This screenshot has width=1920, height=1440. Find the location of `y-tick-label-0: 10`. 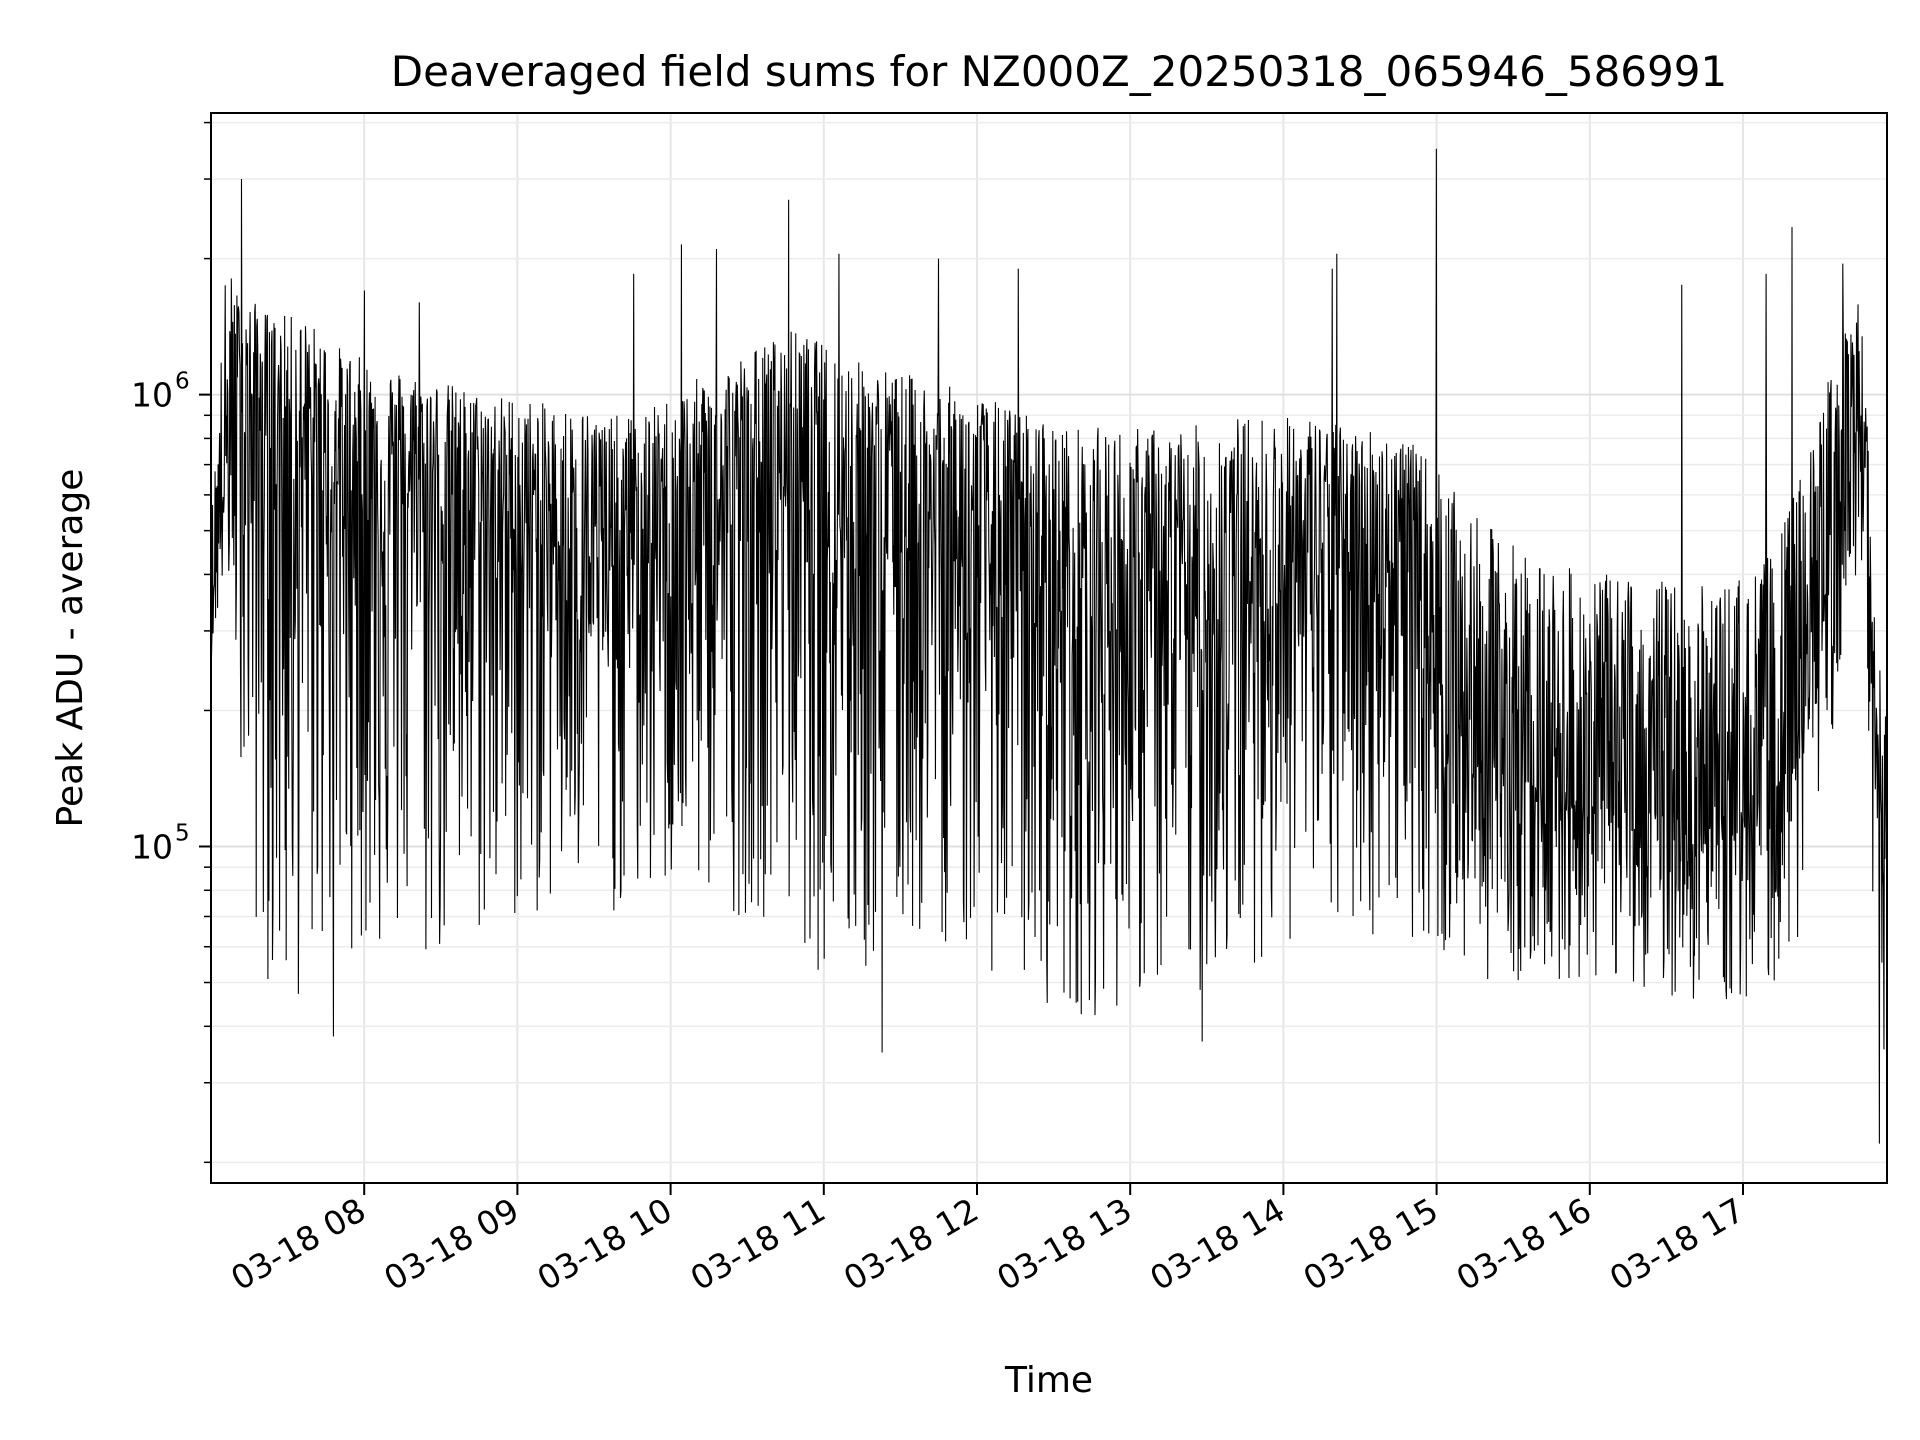

y-tick-label-0: 10 is located at coordinates (152, 846).